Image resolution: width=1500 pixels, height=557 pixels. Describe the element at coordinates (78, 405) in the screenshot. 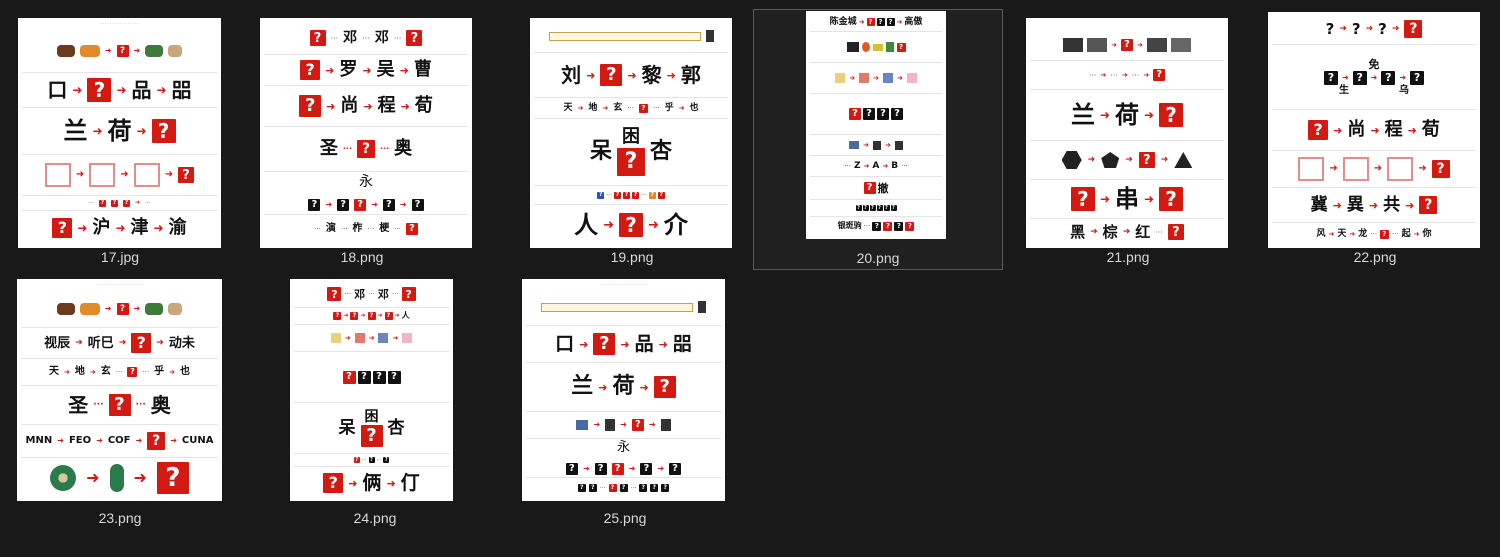

I see `puzzle-glyph: 圣` at that location.